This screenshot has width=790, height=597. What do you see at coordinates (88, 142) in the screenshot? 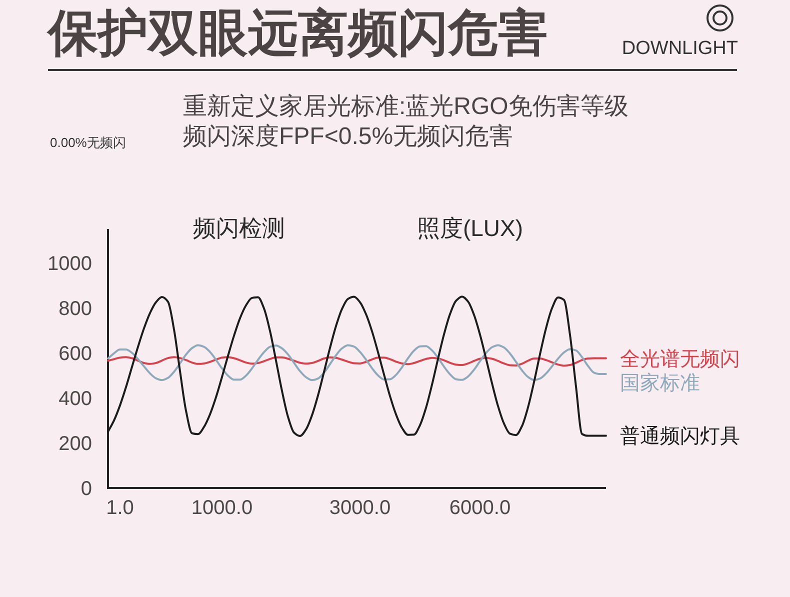
I see `text: 0.00%无频闪` at bounding box center [88, 142].